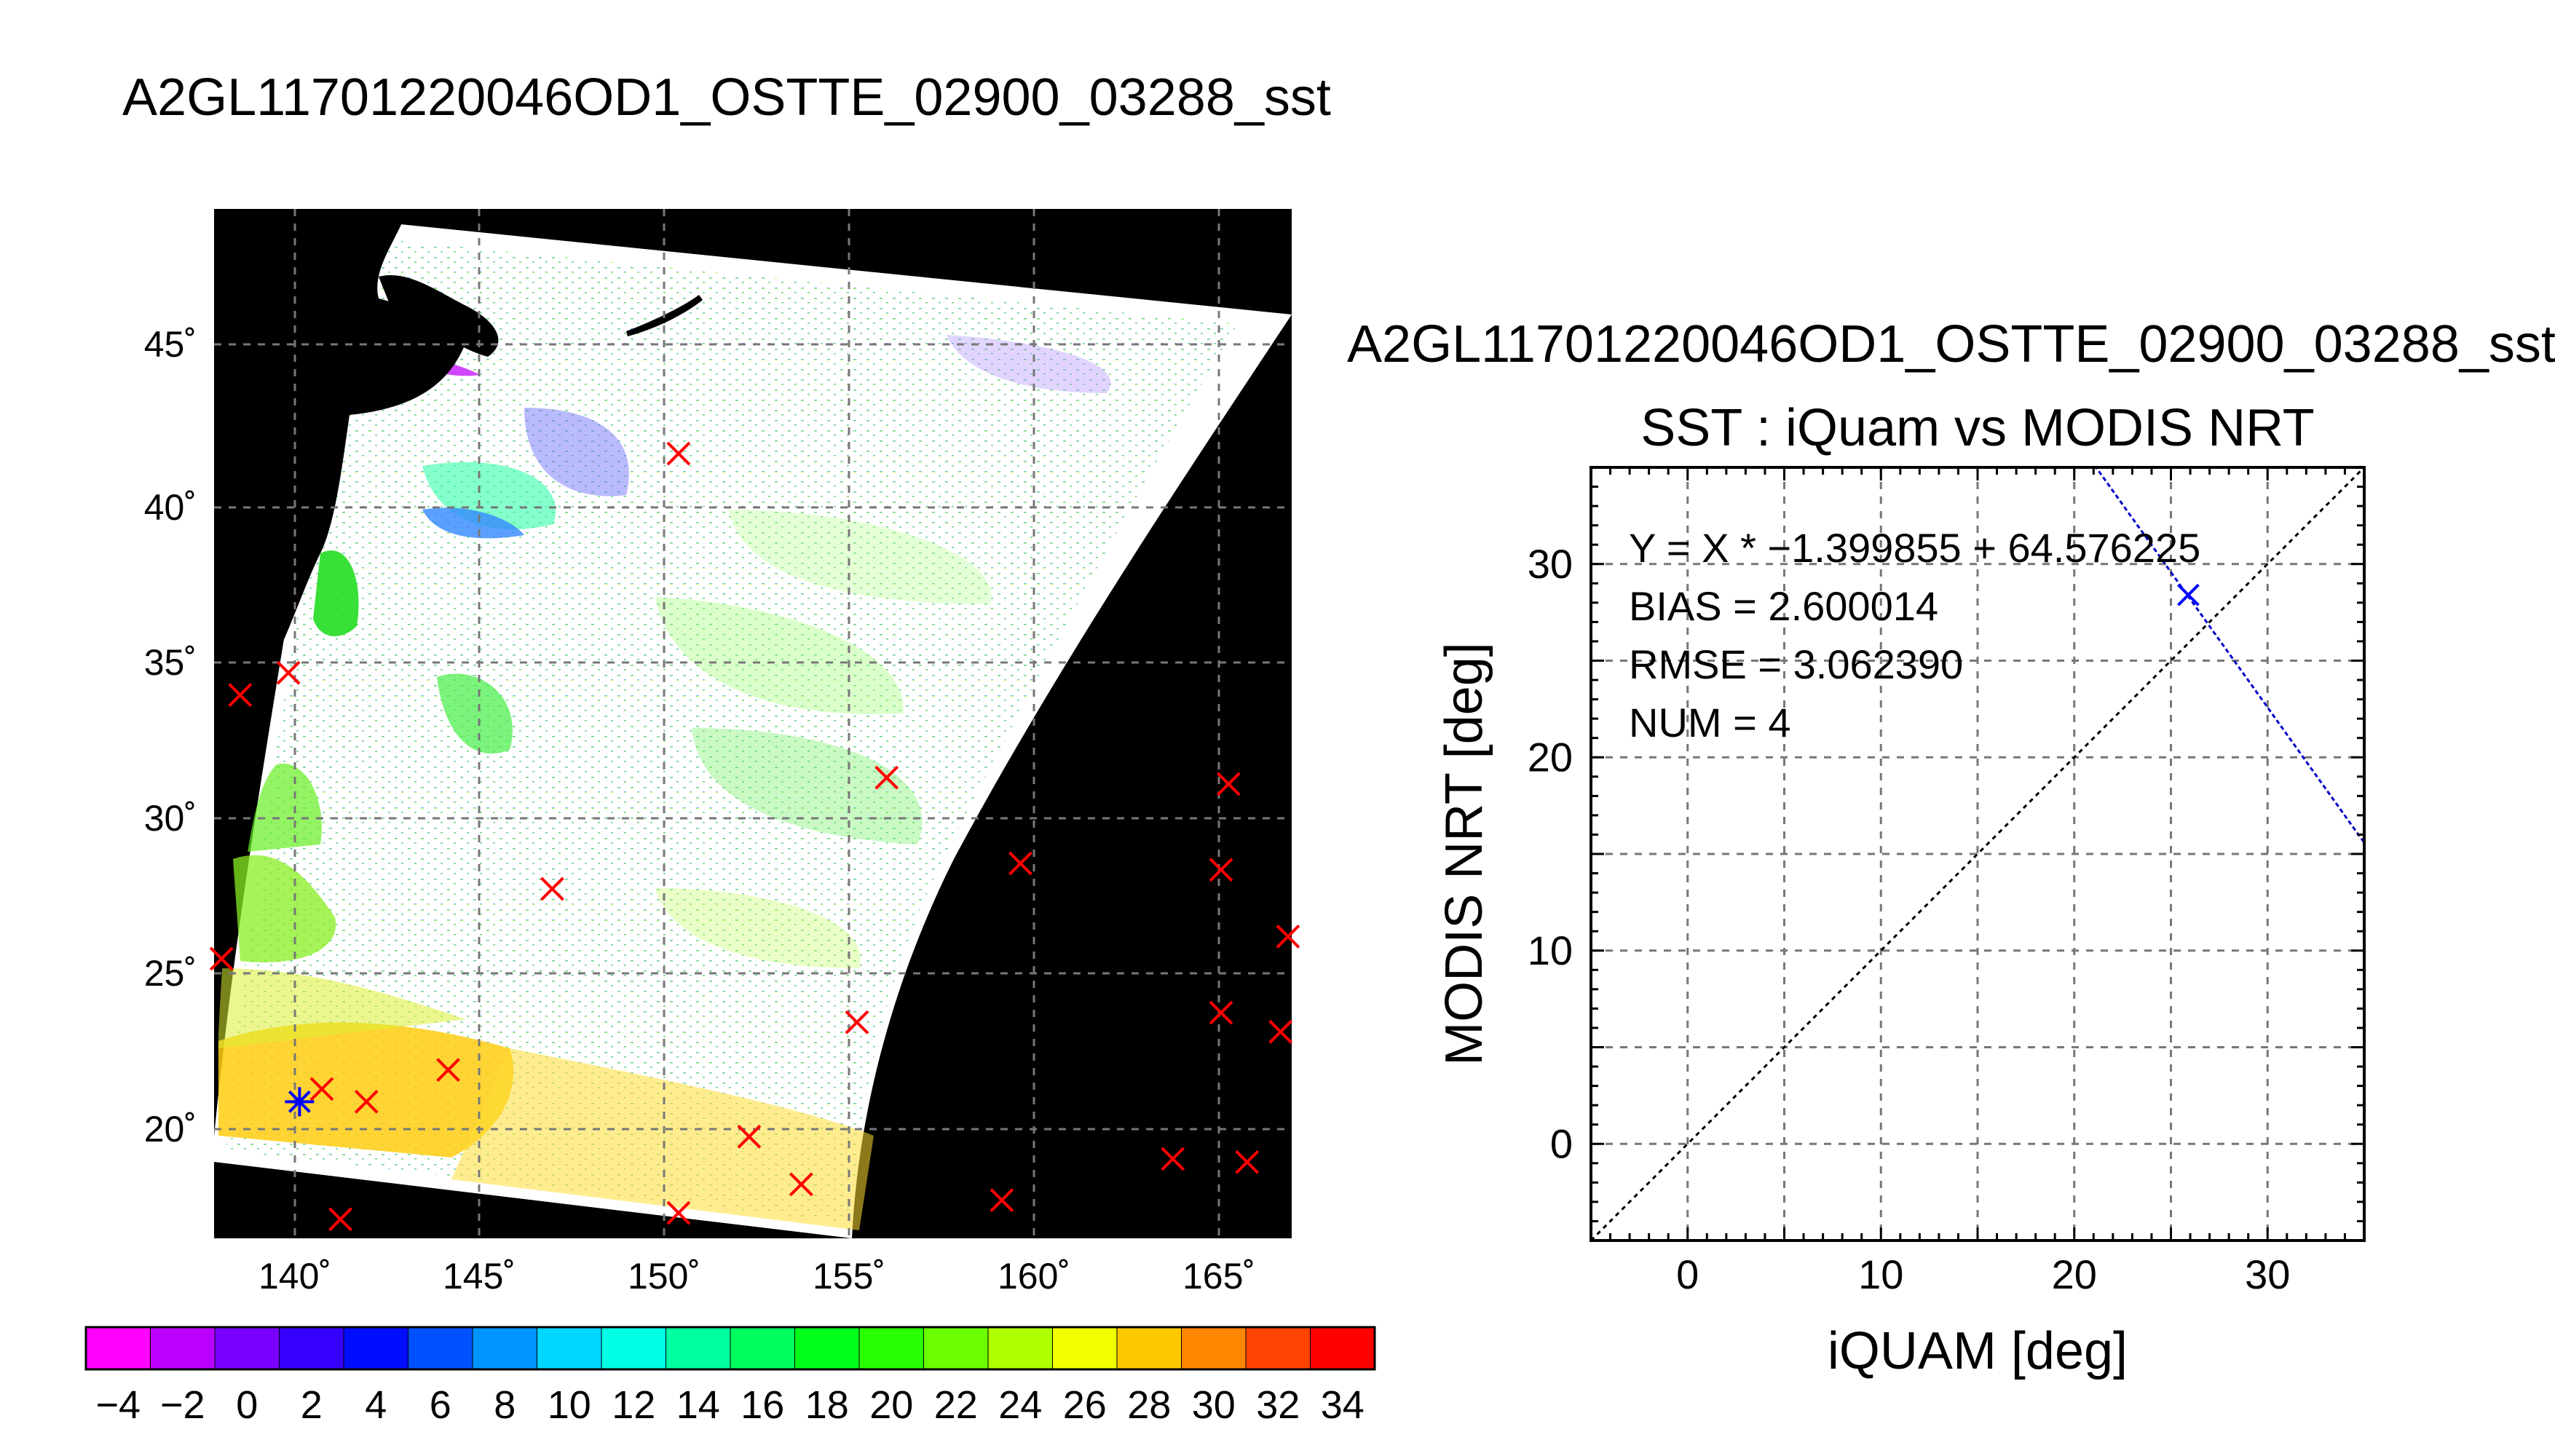 Image resolution: width=2555 pixels, height=1456 pixels. What do you see at coordinates (956, 1405) in the screenshot?
I see `colorbar-tick-label: 22` at bounding box center [956, 1405].